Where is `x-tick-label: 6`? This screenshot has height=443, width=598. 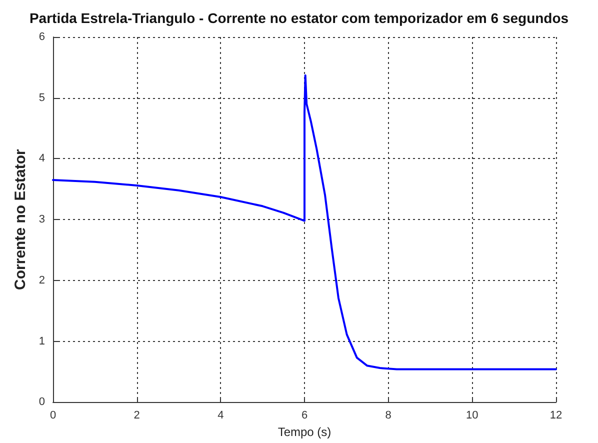 x-tick-label: 6 is located at coordinates (304, 416).